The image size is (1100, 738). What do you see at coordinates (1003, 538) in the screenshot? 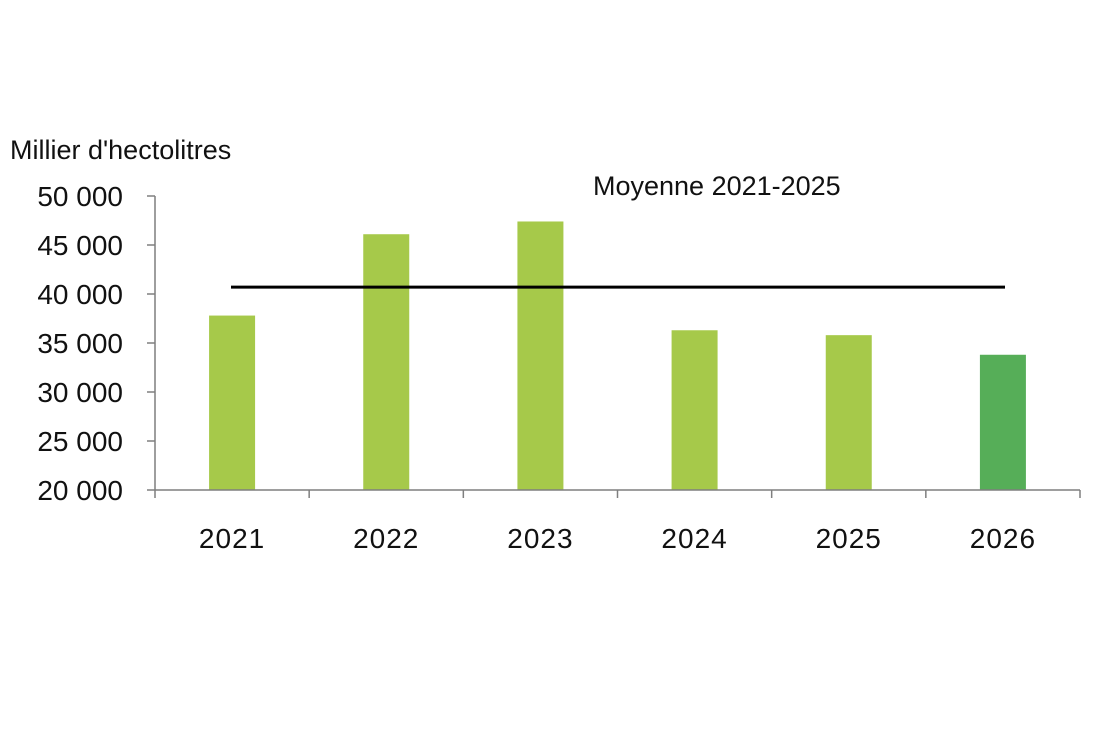
I see `x-tick-label: 2026` at bounding box center [1003, 538].